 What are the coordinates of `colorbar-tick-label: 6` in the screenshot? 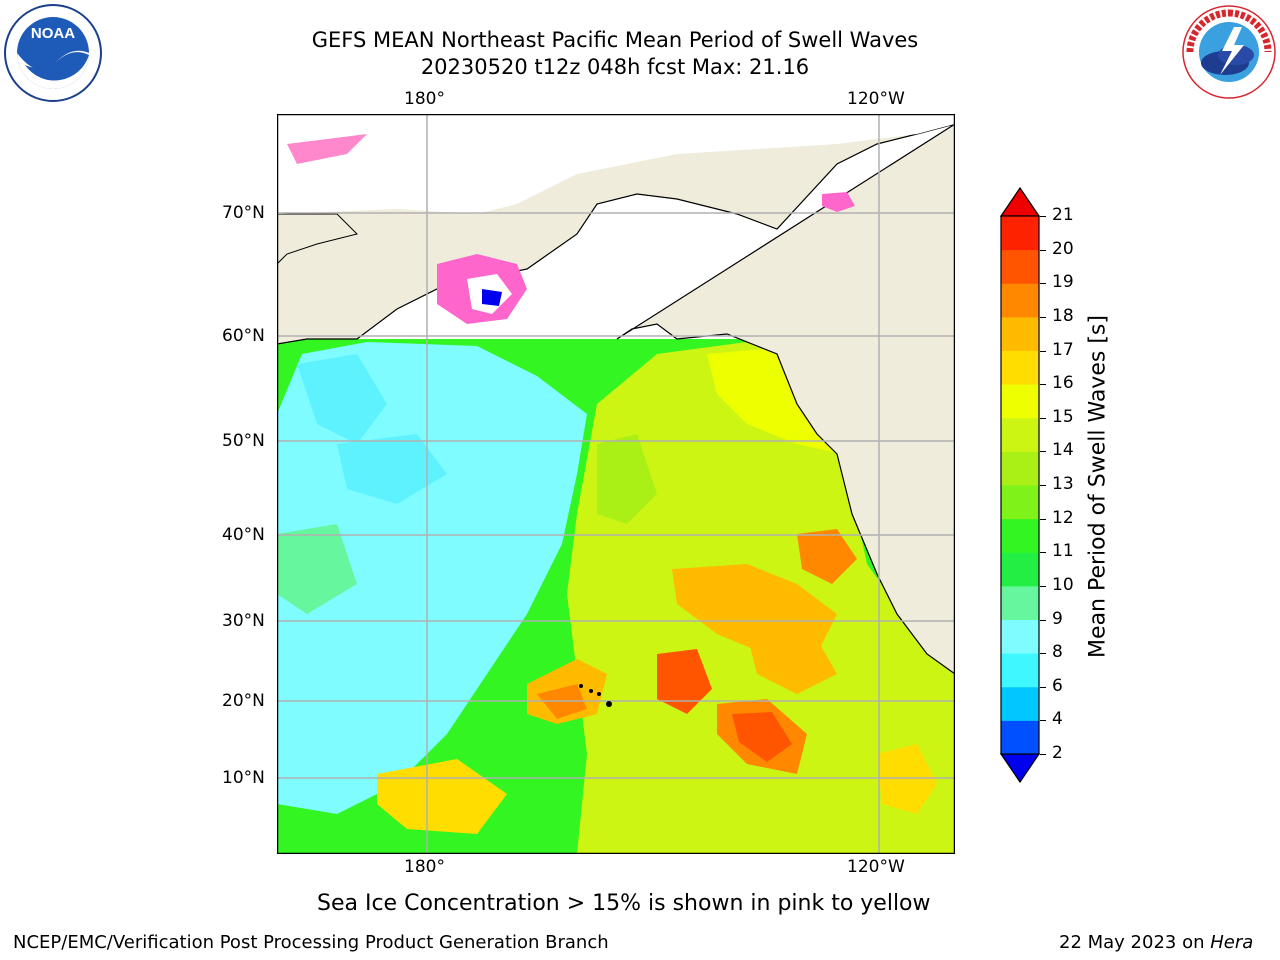 It's located at (1057, 685).